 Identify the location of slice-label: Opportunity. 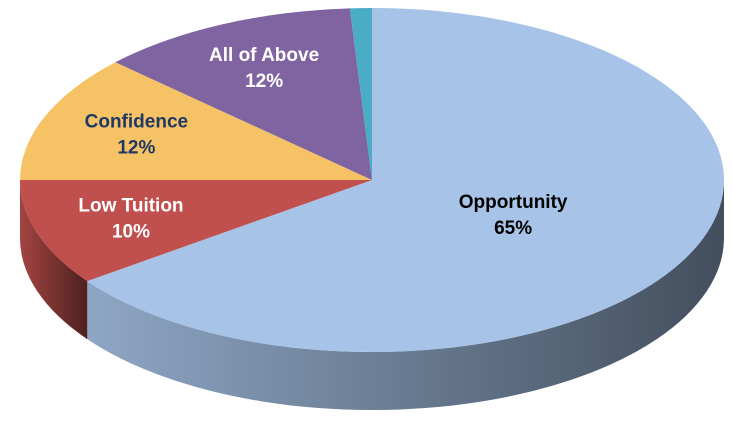
(513, 202).